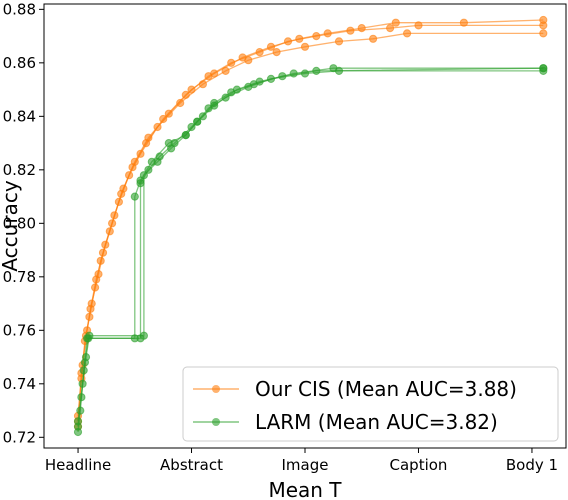 The width and height of the screenshot is (568, 500). Describe the element at coordinates (376, 422) in the screenshot. I see `legend-label: LARM (Mean AUC=3.82)` at that location.